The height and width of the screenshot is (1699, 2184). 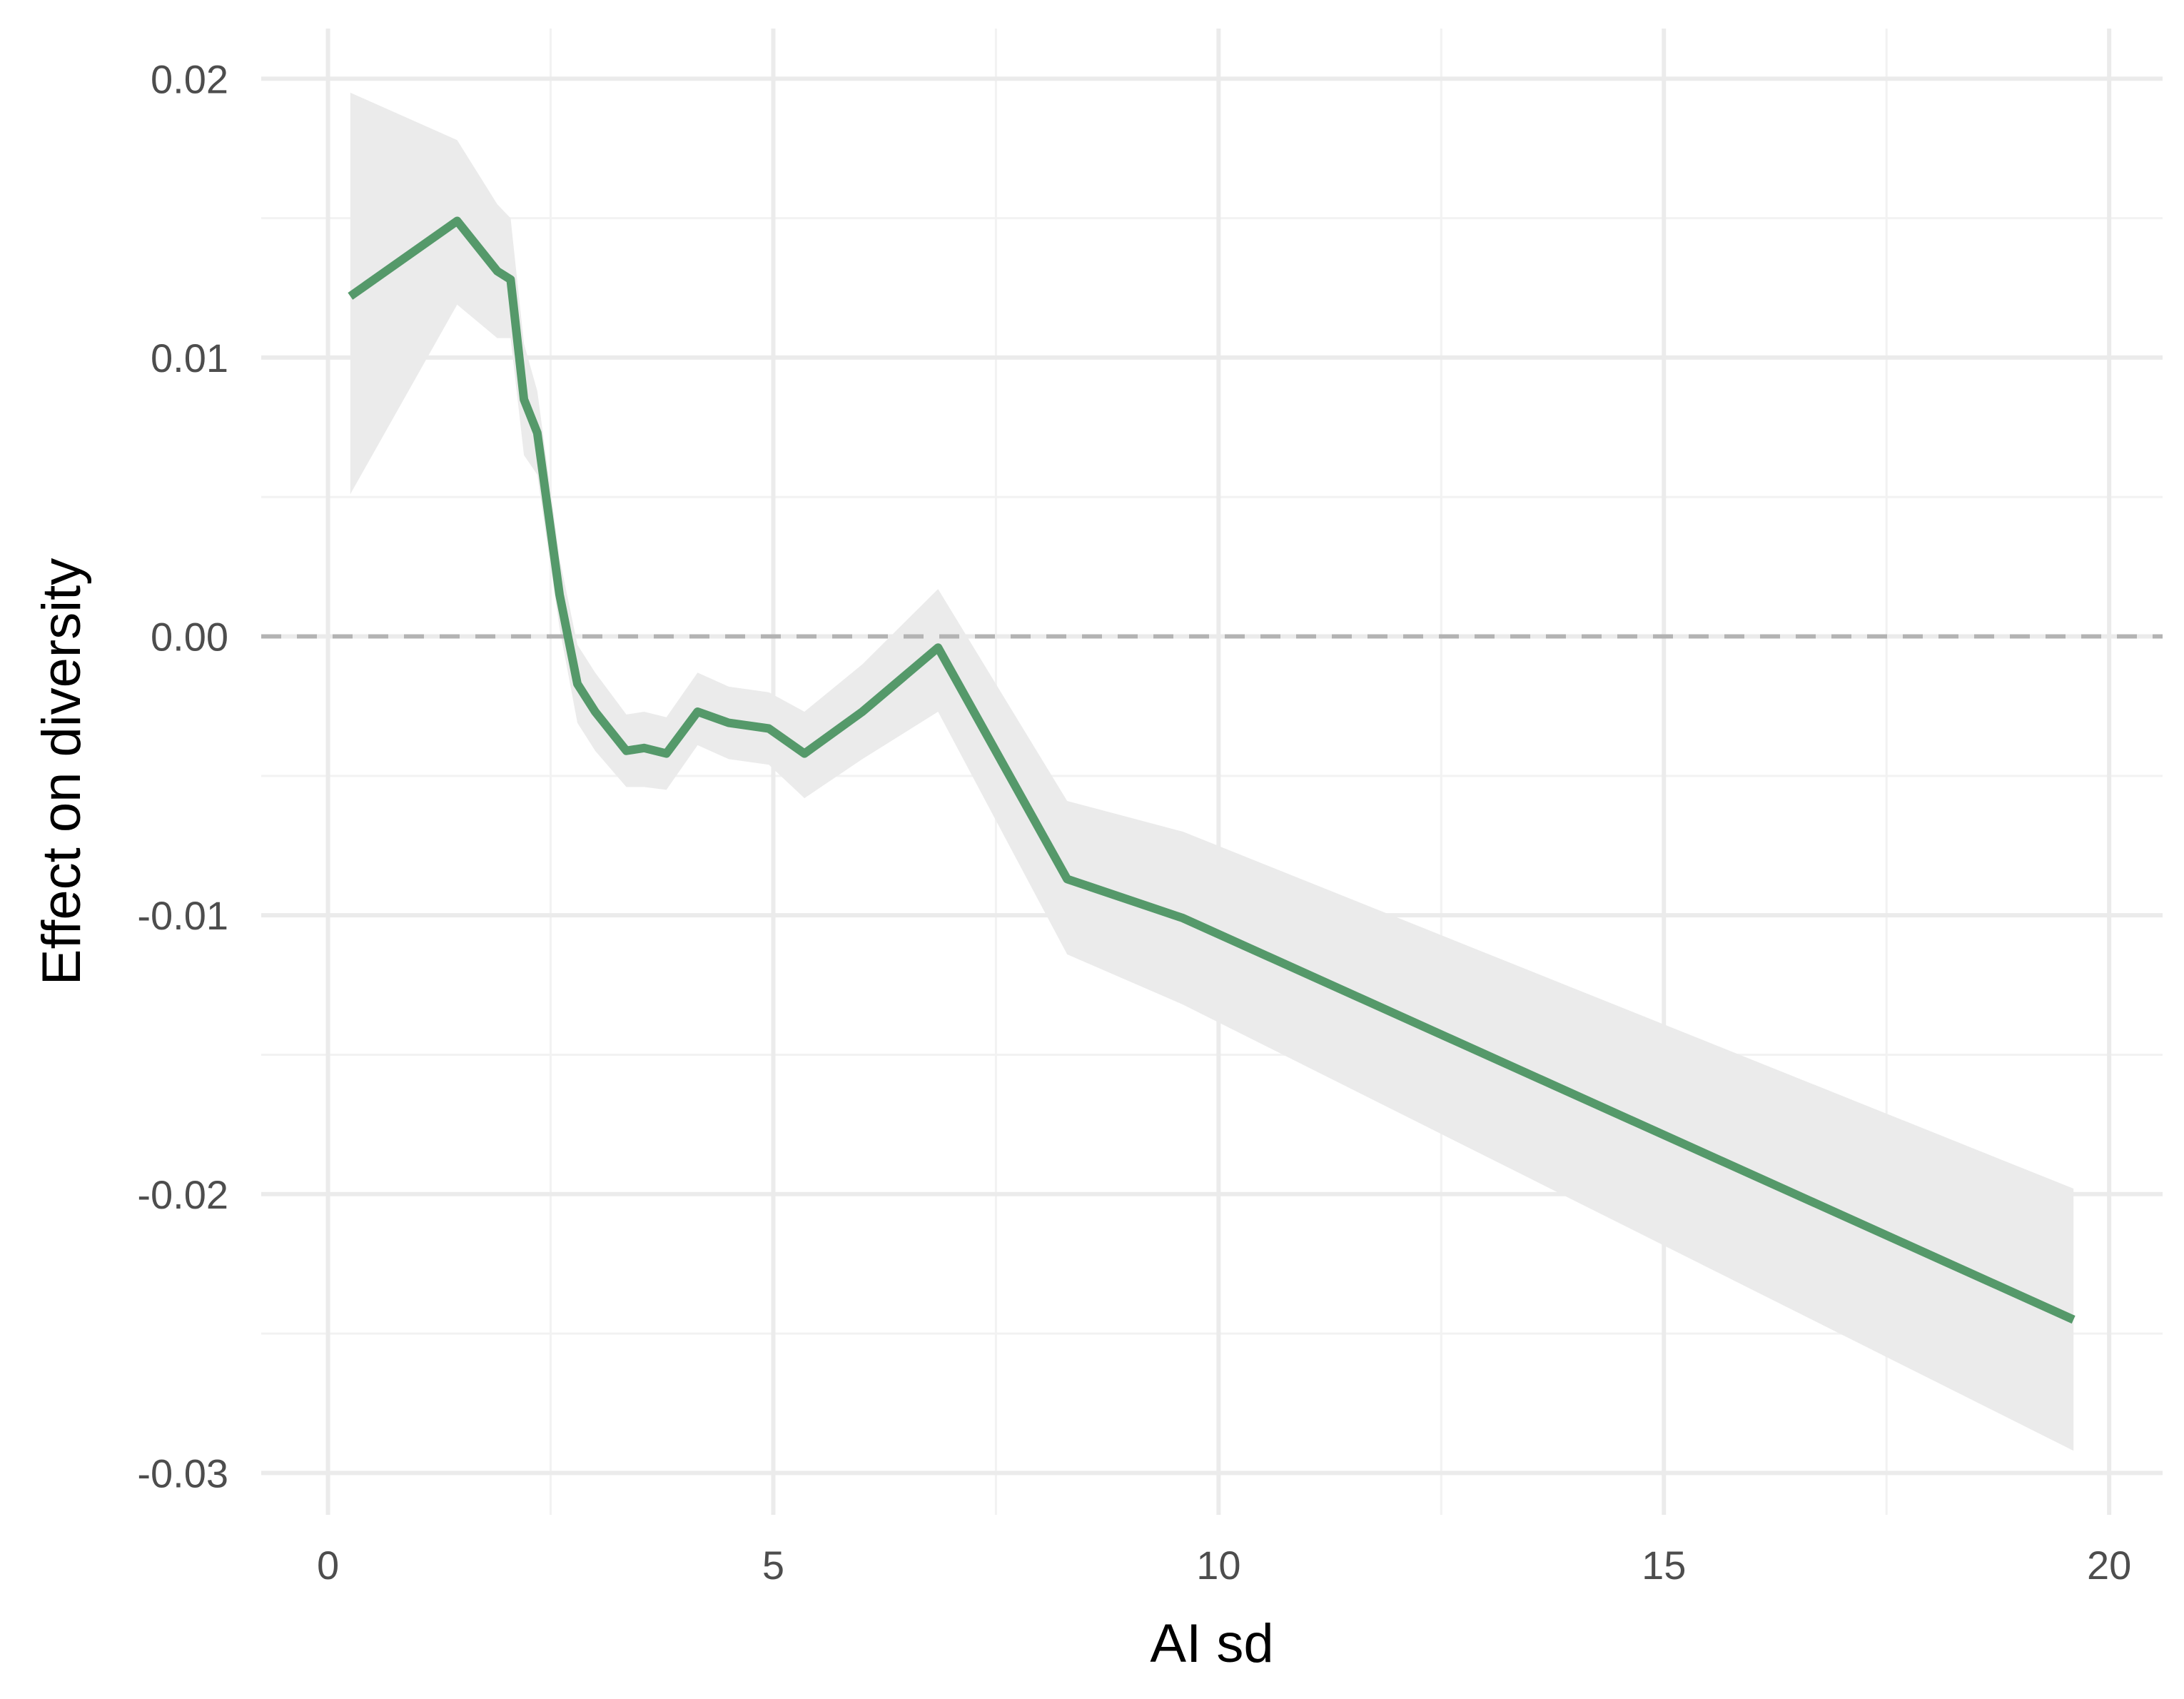 What do you see at coordinates (182, 915) in the screenshot?
I see `y-tick-label: -0.01` at bounding box center [182, 915].